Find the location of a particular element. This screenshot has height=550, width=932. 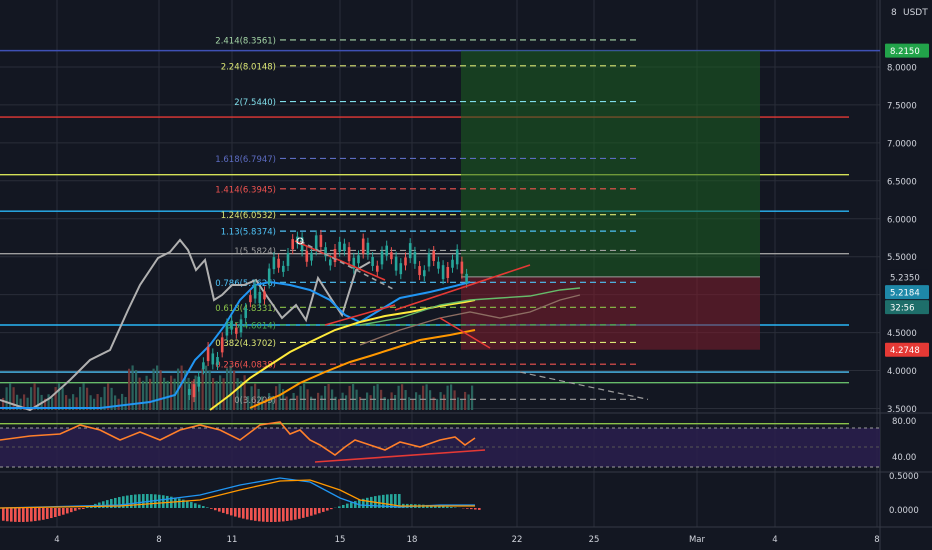

time-label-4: 18 is located at coordinates (412, 540).